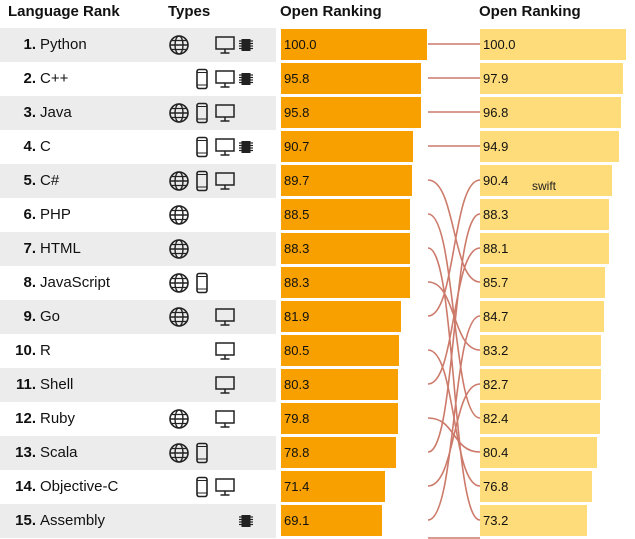 The height and width of the screenshot is (539, 635). Describe the element at coordinates (29, 146) in the screenshot. I see `rank-number: 4.` at that location.